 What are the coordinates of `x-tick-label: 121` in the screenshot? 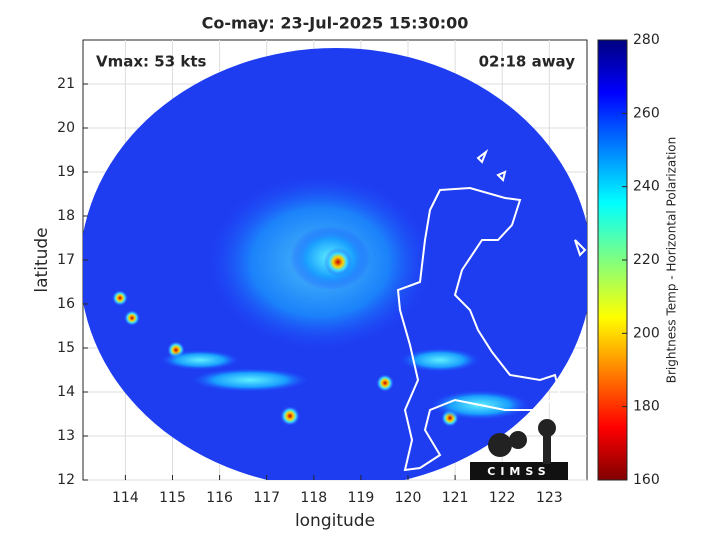 It's located at (455, 498).